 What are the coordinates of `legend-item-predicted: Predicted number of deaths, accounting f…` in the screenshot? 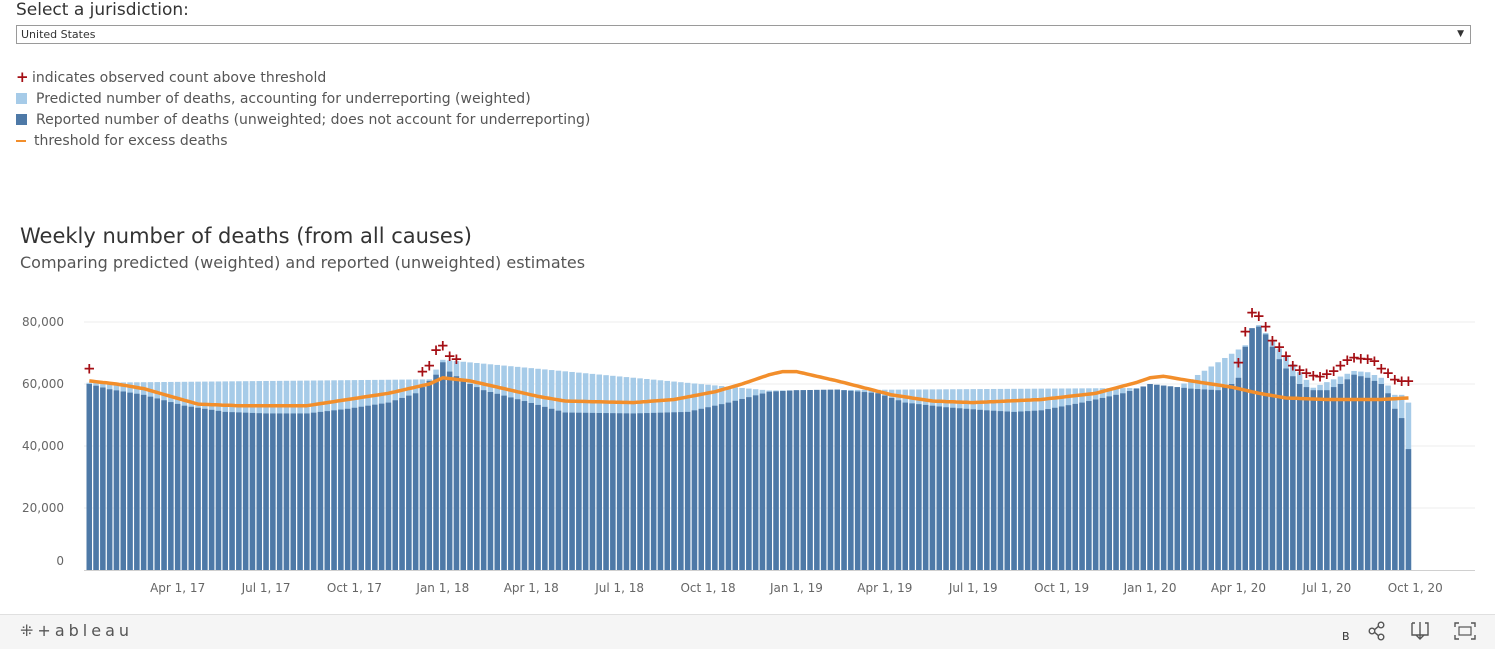 It's located at (303, 98).